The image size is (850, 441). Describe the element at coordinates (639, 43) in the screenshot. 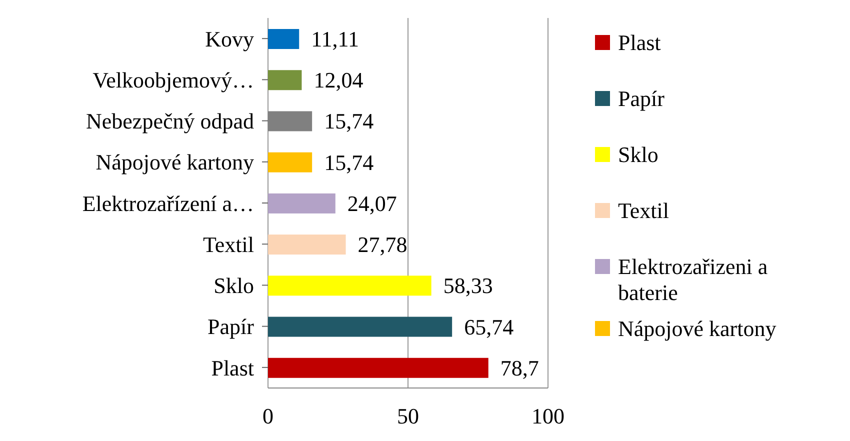

I see `legend-label: Plast` at that location.